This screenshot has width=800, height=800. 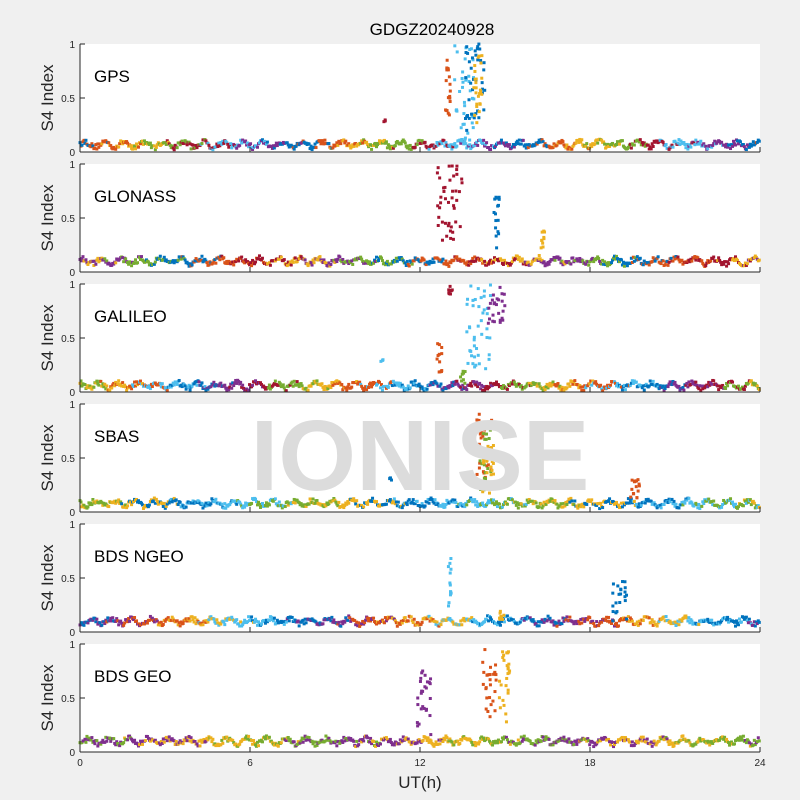 What do you see at coordinates (116, 436) in the screenshot?
I see `panel-label: SBAS` at bounding box center [116, 436].